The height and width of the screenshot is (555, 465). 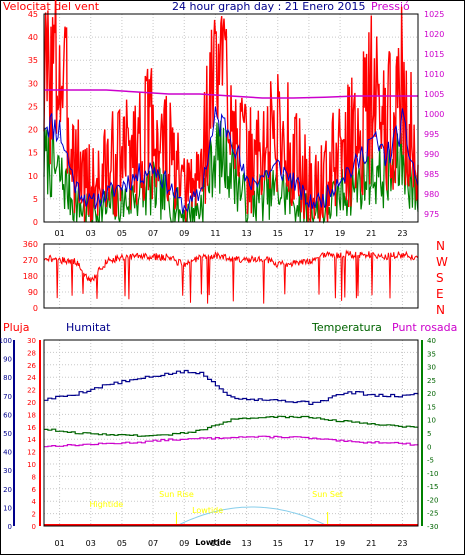 I want to click on pressure-tick-label: 990, so click(x=431, y=154).